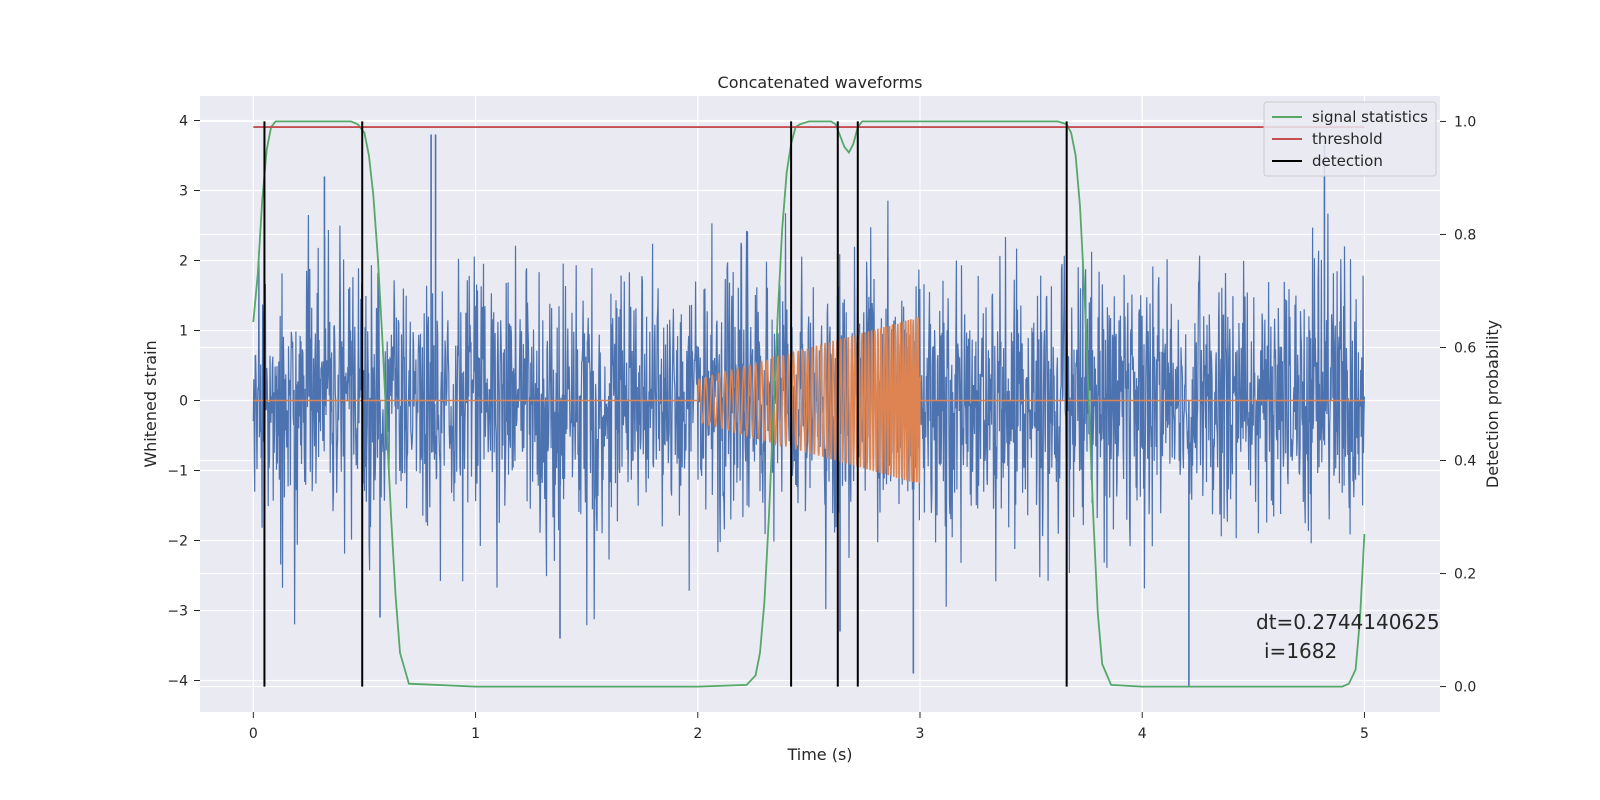 The height and width of the screenshot is (800, 1600). Describe the element at coordinates (177, 542) in the screenshot. I see `y-tick-label: −2` at that location.